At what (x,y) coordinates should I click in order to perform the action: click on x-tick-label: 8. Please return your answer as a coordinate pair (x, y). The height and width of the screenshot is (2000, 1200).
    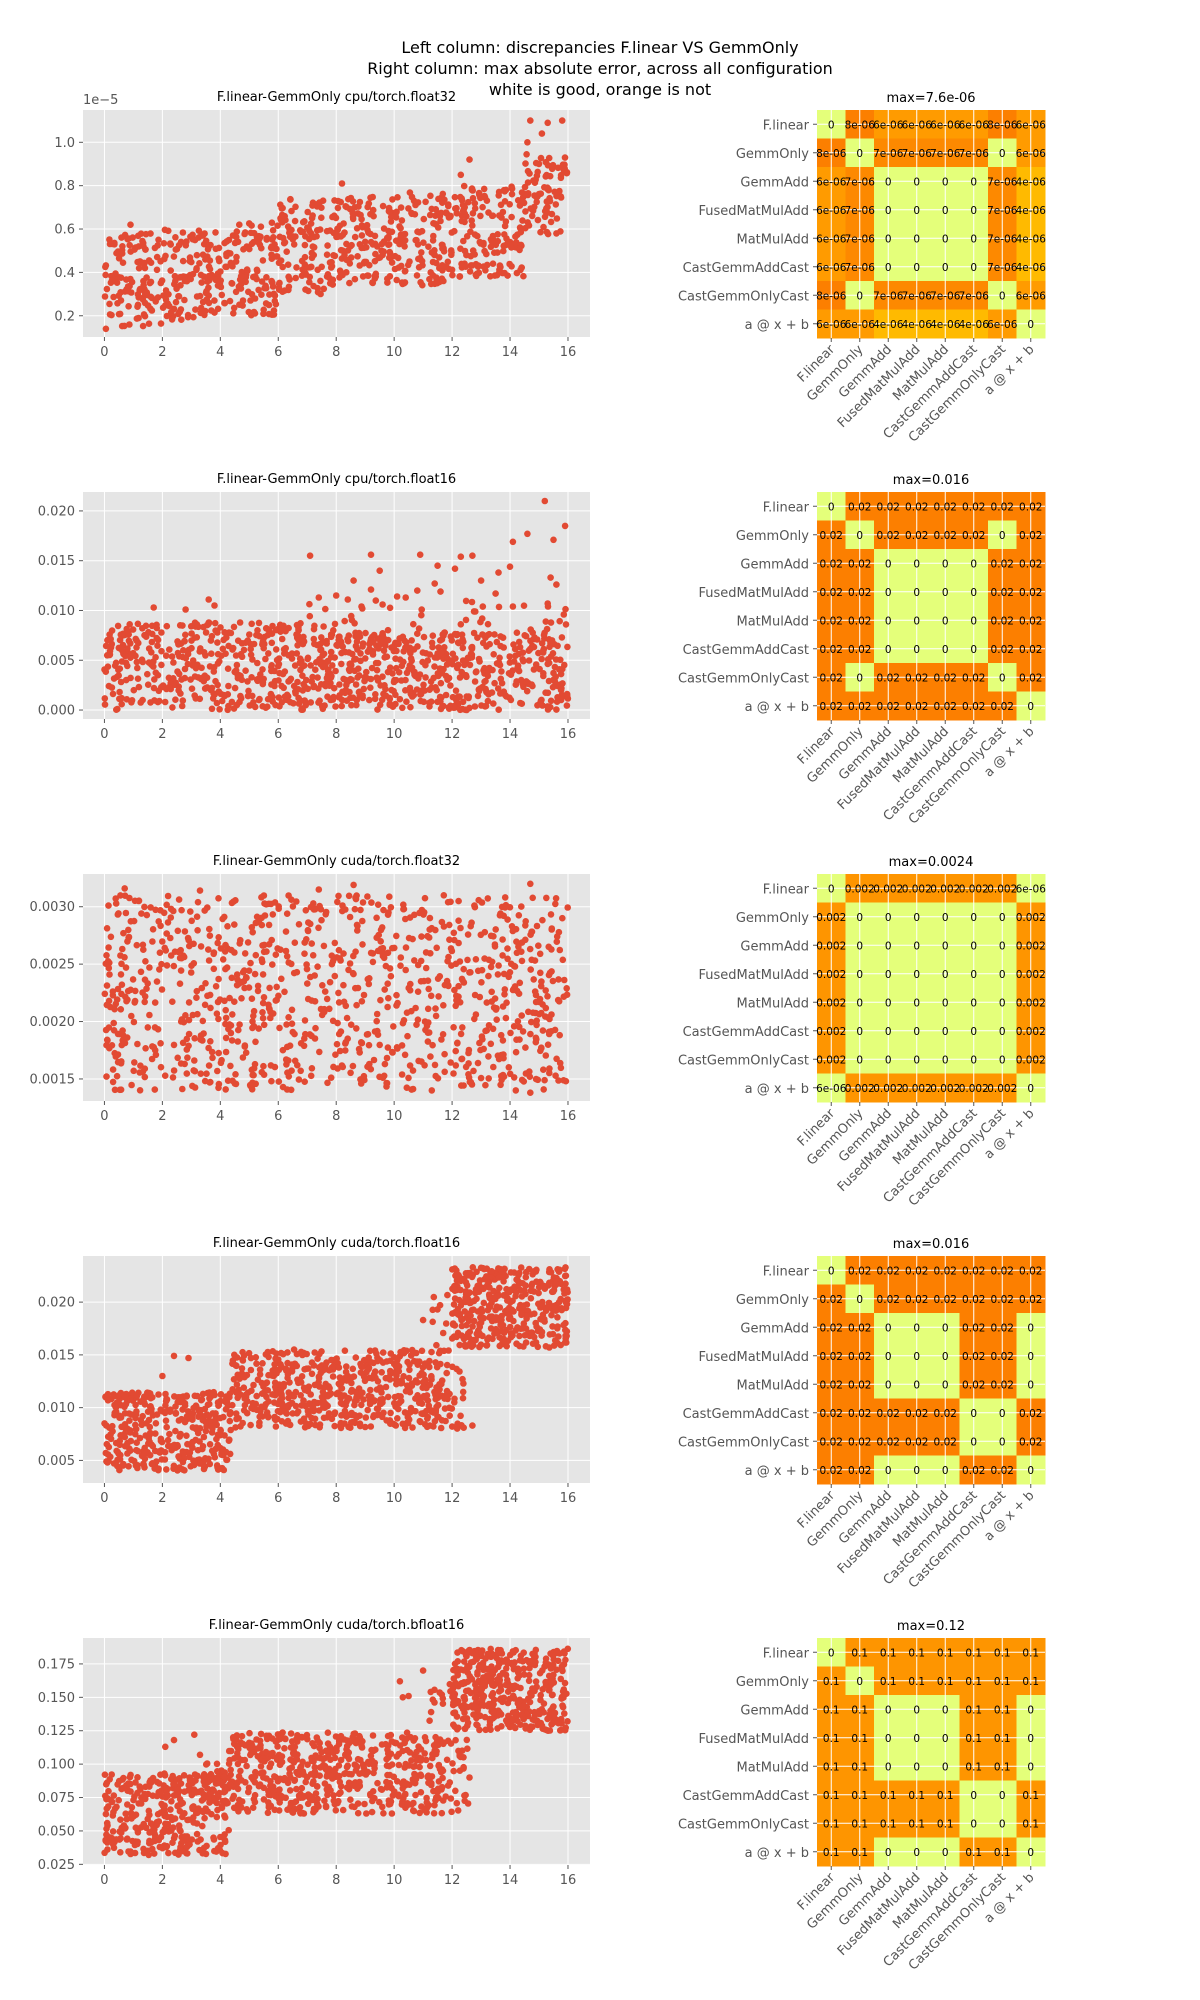
    Looking at the image, I should click on (336, 734).